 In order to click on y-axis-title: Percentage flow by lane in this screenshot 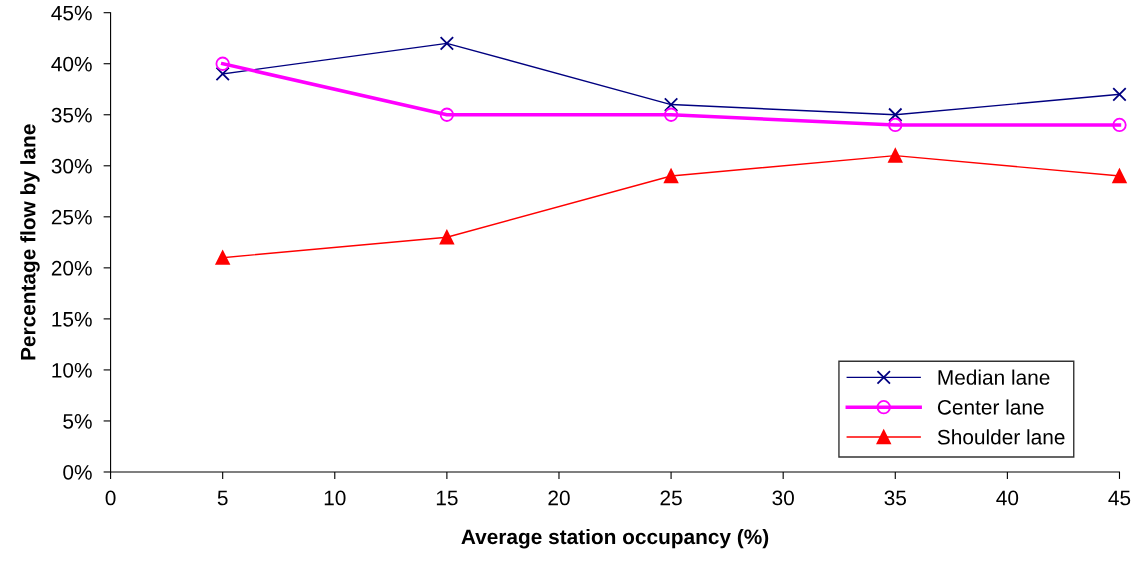, I will do `click(30, 242)`.